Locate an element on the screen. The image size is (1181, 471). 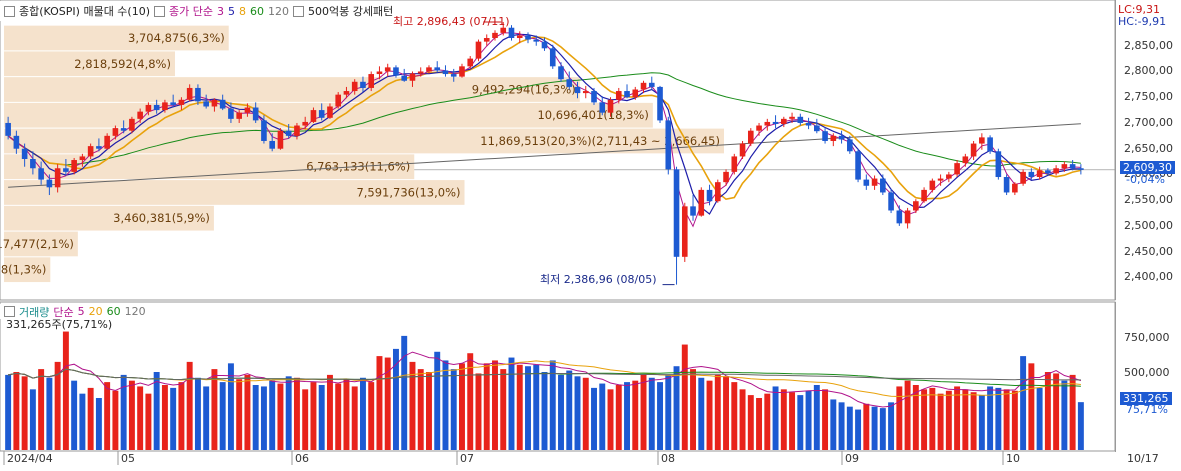
volume-axis is located at coordinates (1148, 377).